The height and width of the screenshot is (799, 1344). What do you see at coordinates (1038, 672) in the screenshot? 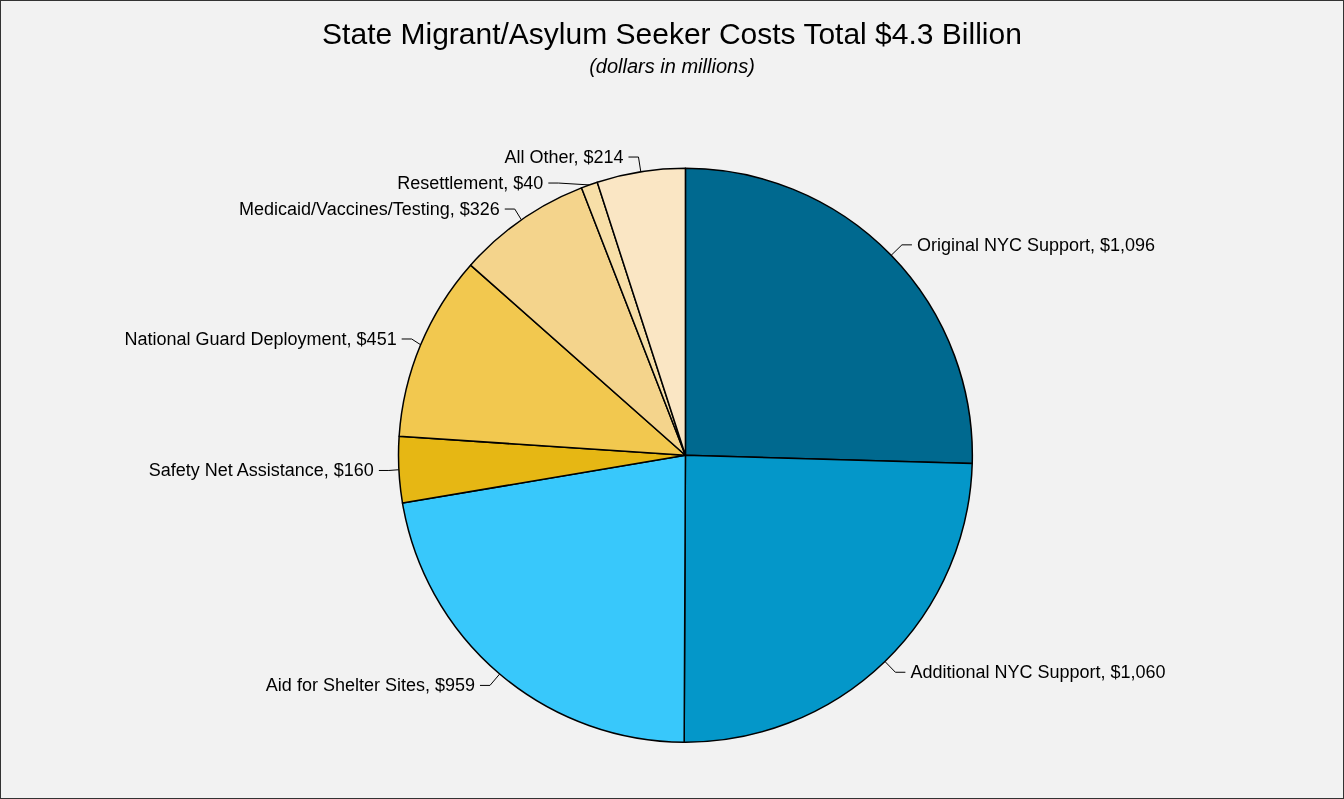
I see `slice-label: Additional NYC Support, $1,060` at bounding box center [1038, 672].